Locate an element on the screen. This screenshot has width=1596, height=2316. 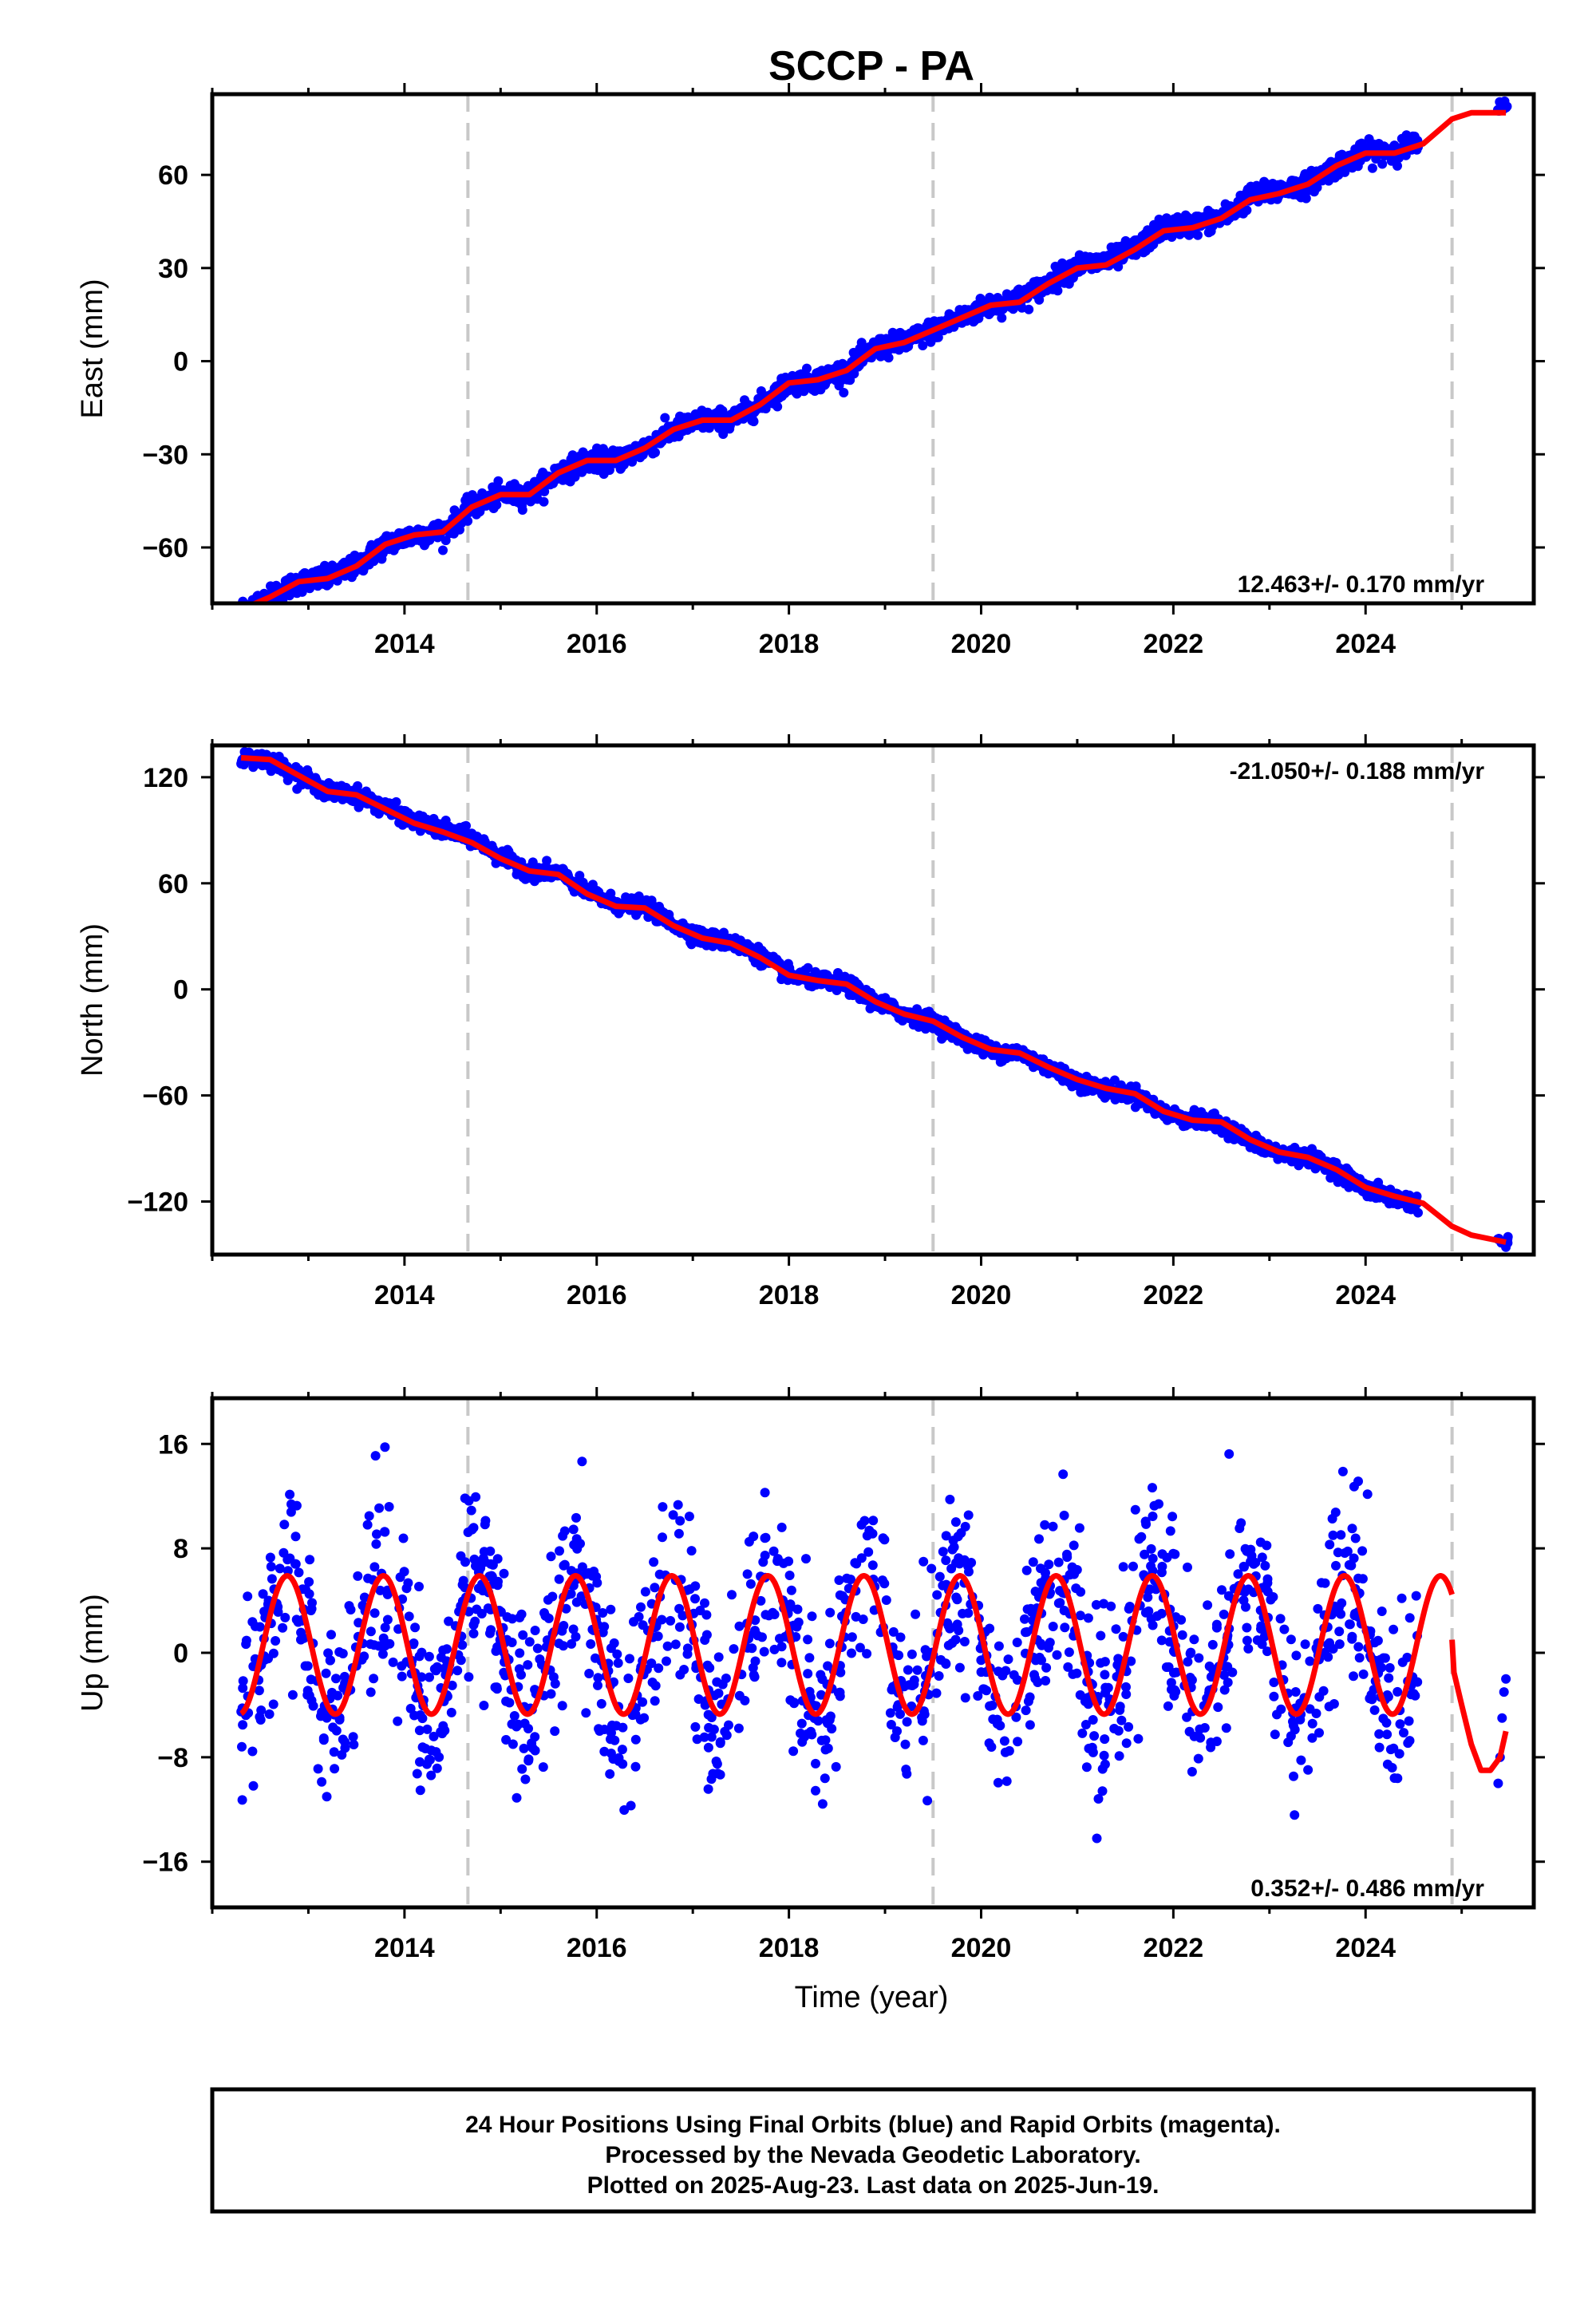
x-tick-label: 2016 is located at coordinates (597, 1295).